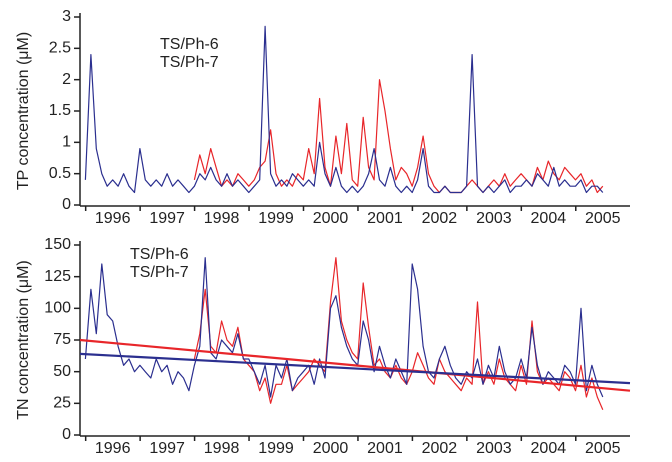 Image resolution: width=672 pixels, height=462 pixels. Describe the element at coordinates (62, 339) in the screenshot. I see `y-tick-label: 75` at that location.